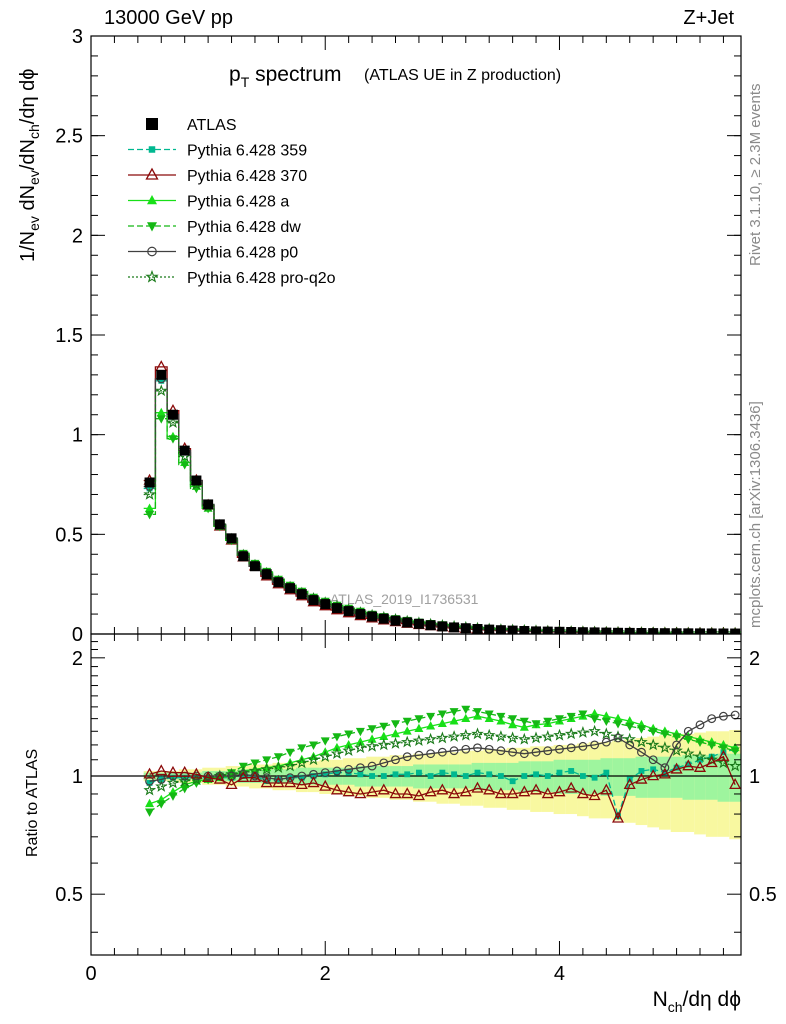 Image resolution: width=786 pixels, height=1024 pixels. What do you see at coordinates (150, 515) in the screenshot?
I see `point-pdw` at bounding box center [150, 515].